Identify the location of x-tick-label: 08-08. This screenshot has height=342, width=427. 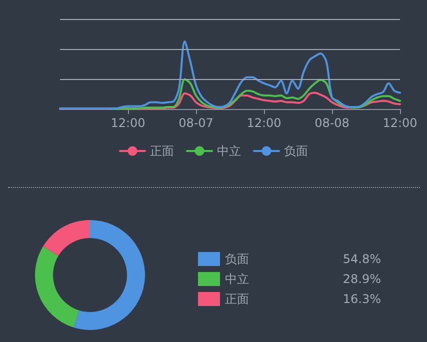
(332, 123).